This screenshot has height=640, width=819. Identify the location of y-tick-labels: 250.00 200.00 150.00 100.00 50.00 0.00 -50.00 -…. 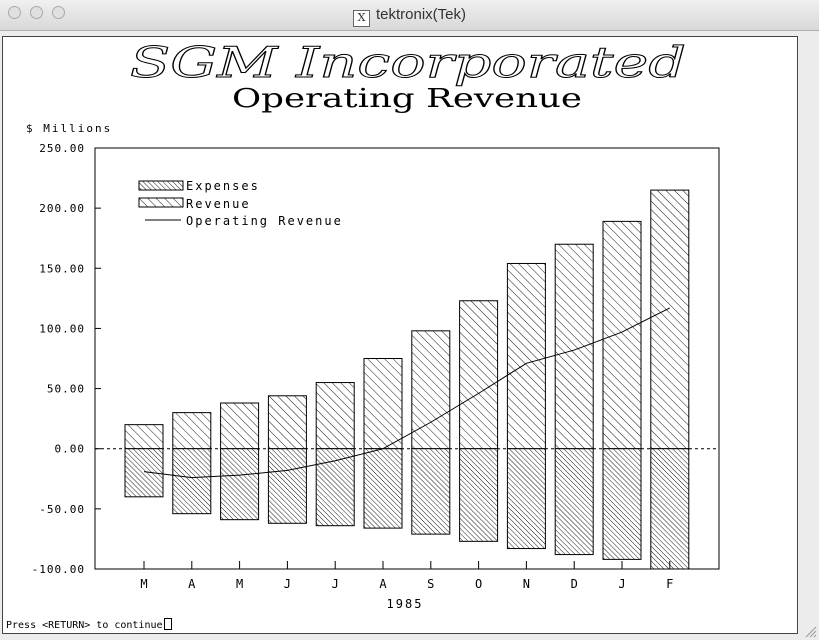
(66, 359).